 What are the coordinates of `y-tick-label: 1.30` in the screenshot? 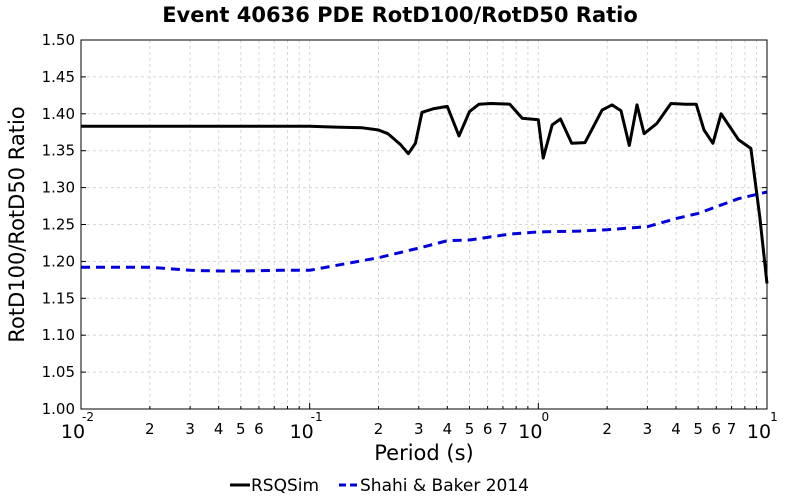 It's located at (58, 188).